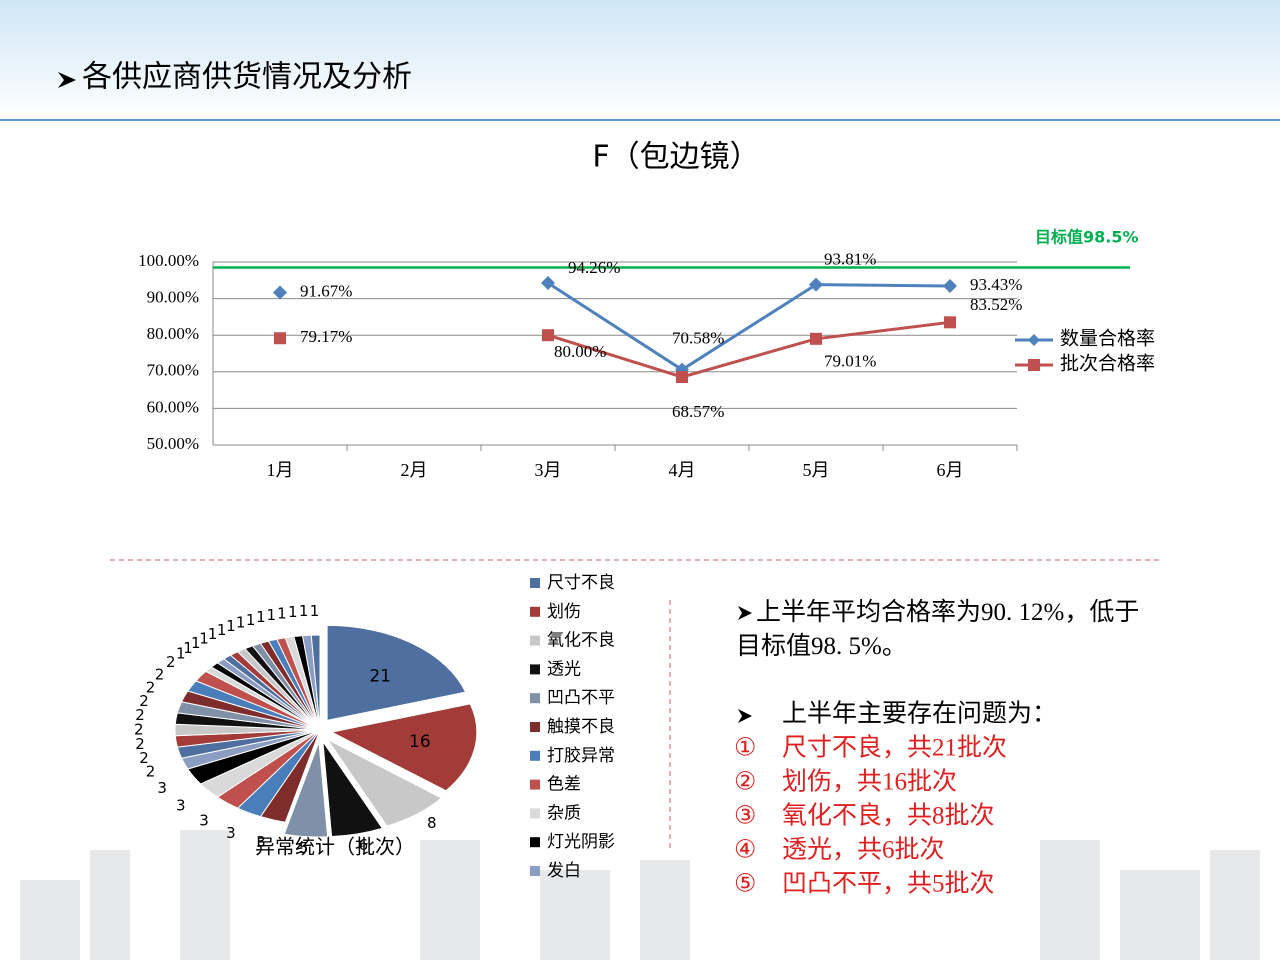 This screenshot has width=1280, height=960. I want to click on data-label: 79.01%, so click(850, 361).